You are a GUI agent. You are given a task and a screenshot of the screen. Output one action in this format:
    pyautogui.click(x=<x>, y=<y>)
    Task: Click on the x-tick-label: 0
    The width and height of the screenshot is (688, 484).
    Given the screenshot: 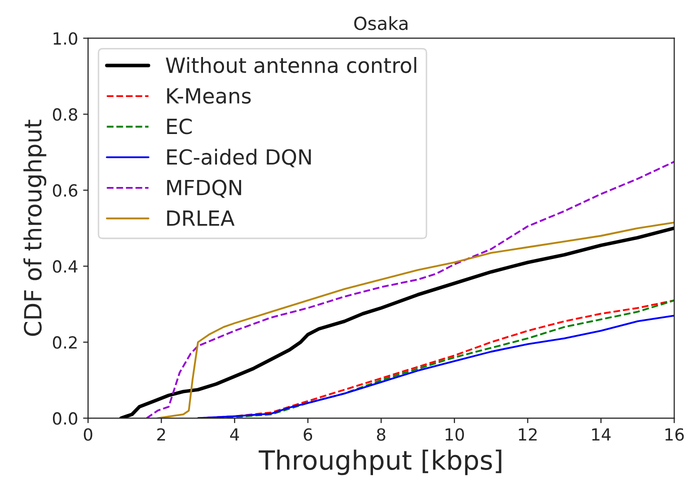 What is the action you would take?
    pyautogui.click(x=88, y=434)
    